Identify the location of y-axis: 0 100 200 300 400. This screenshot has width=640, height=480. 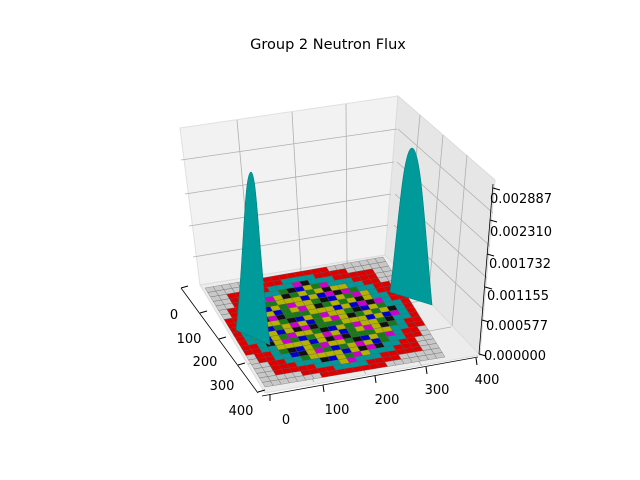
(380, 392).